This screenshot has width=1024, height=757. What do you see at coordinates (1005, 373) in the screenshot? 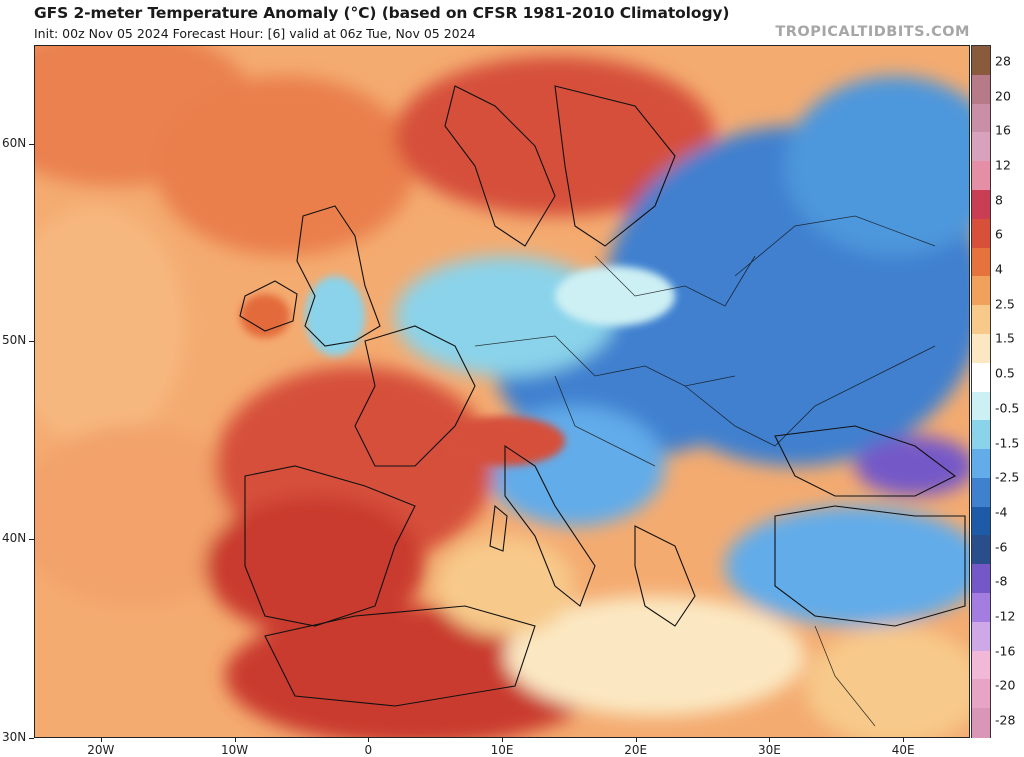
I see `colorbar-label: 0.5` at bounding box center [1005, 373].